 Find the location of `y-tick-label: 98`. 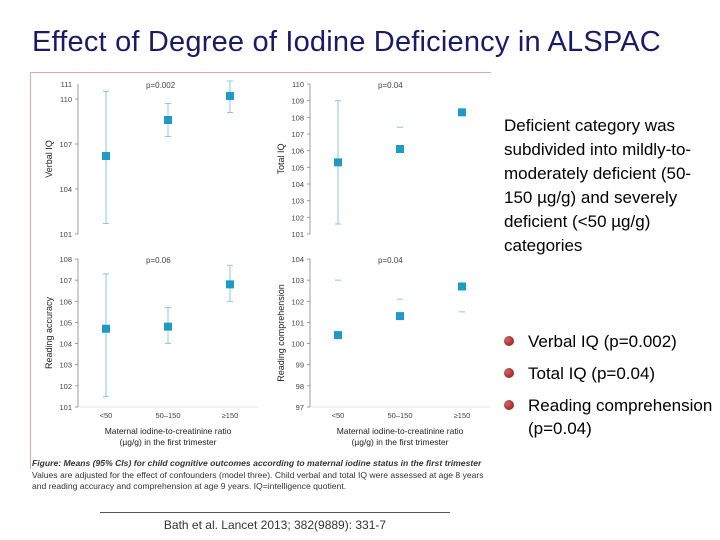

y-tick-label: 98 is located at coordinates (300, 386).